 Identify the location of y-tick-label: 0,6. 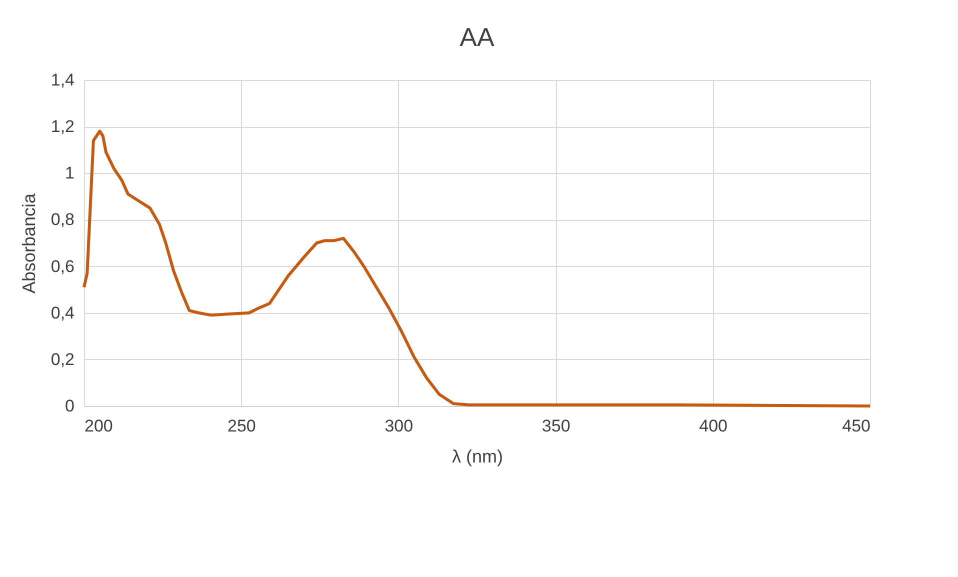
(62, 266).